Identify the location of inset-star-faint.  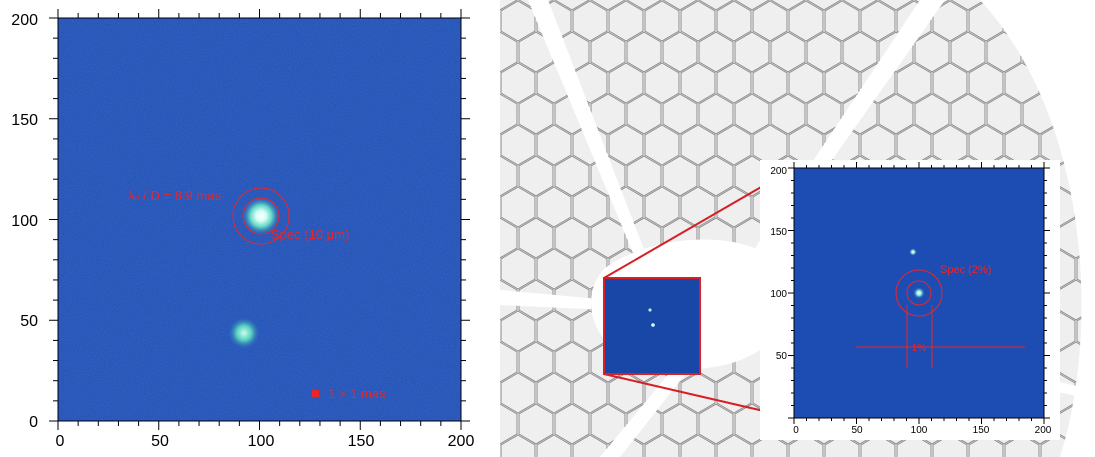
(913, 252).